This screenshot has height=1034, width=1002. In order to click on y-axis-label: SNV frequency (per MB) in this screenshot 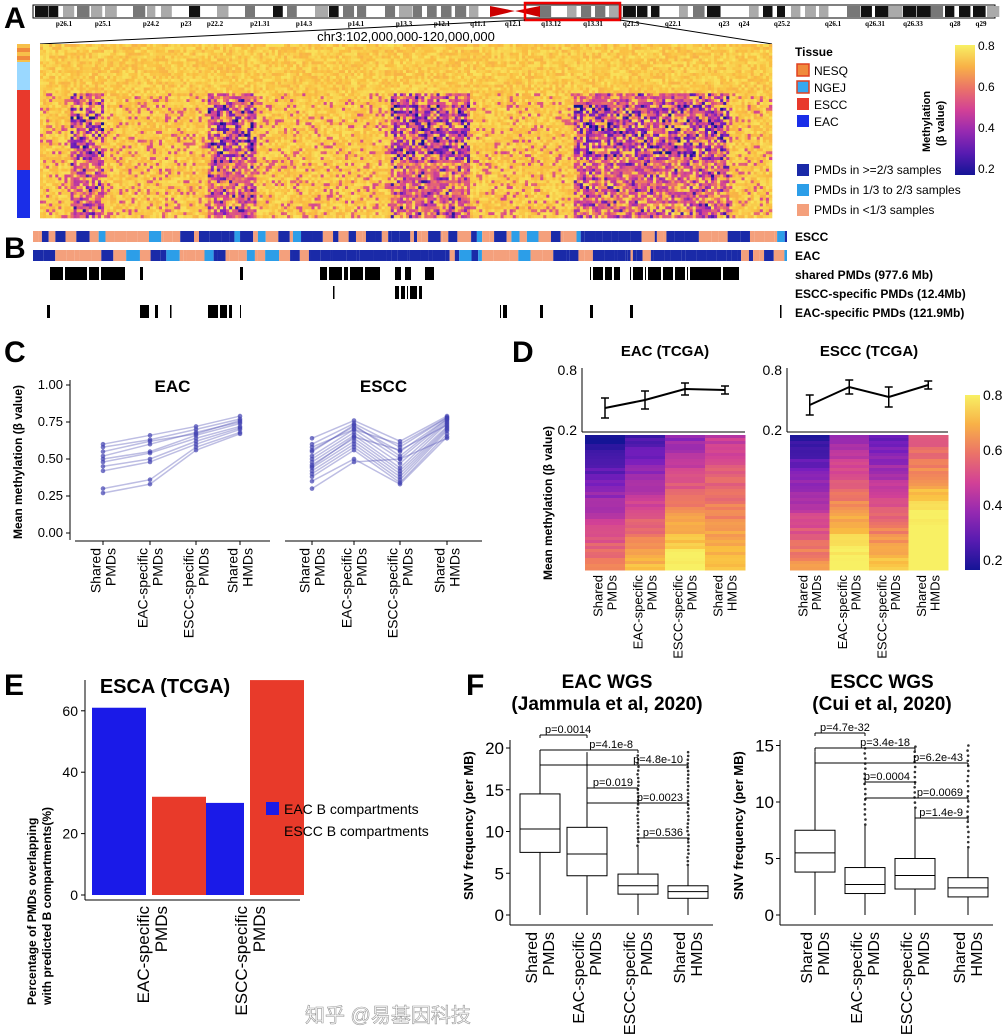, I will do `click(468, 825)`.